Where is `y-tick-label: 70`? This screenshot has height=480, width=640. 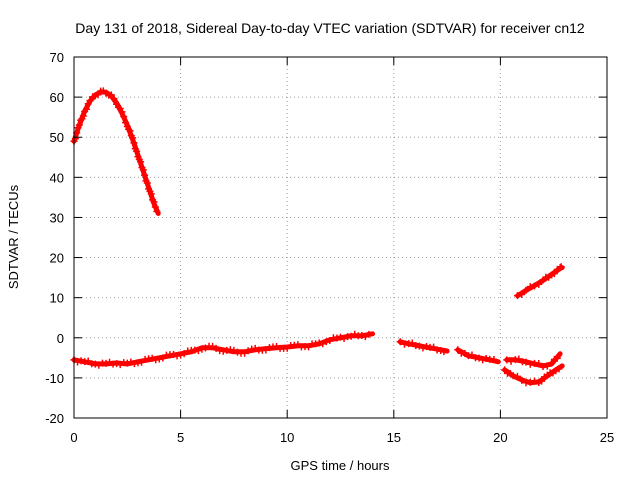 y-tick-label: 70 is located at coordinates (57, 57).